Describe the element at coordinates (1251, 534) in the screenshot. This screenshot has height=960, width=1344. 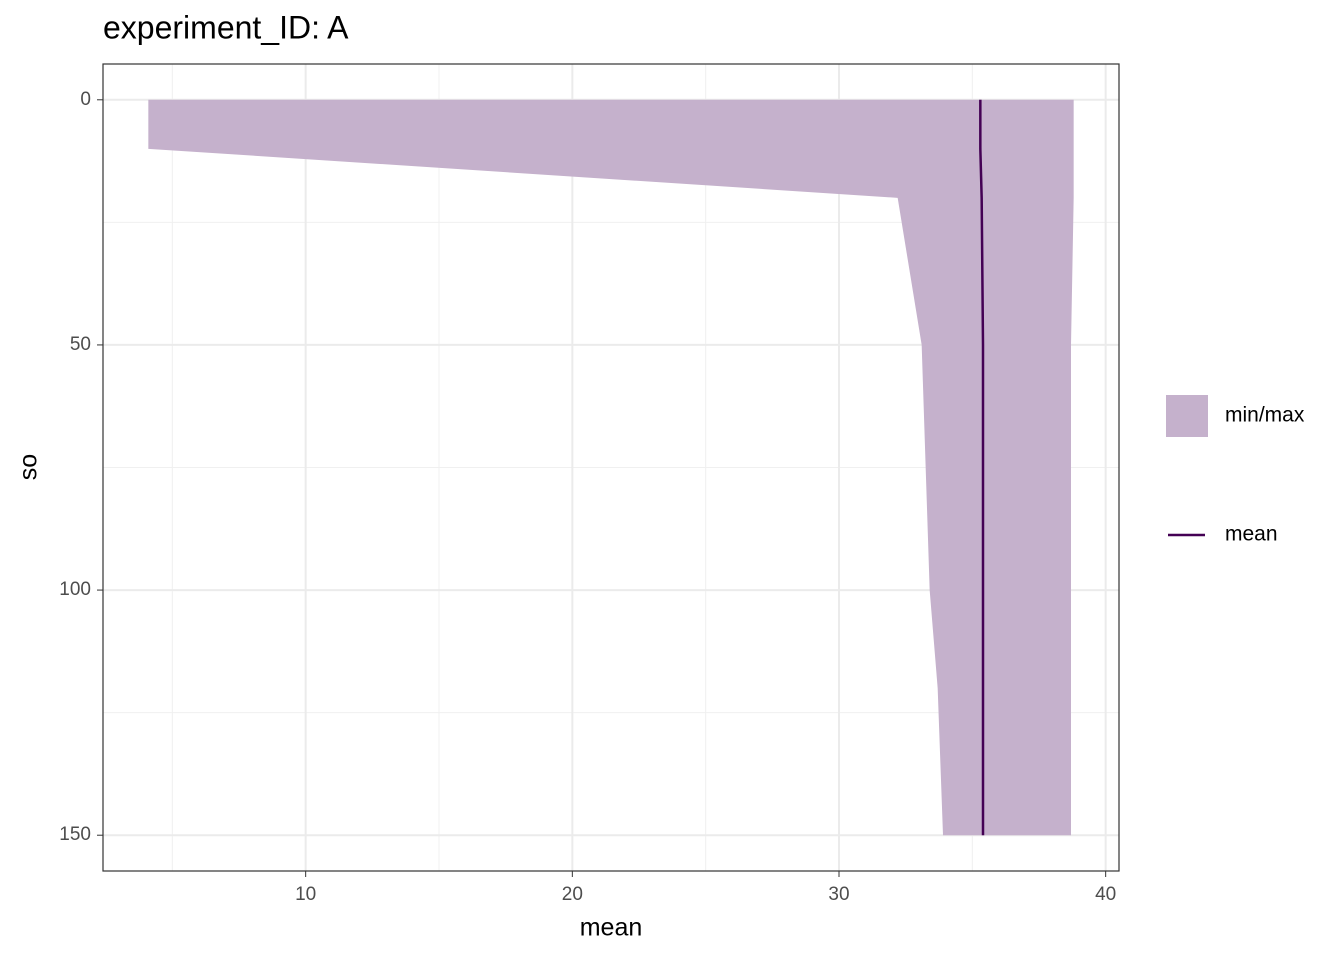
I see `legend-label: mean` at that location.